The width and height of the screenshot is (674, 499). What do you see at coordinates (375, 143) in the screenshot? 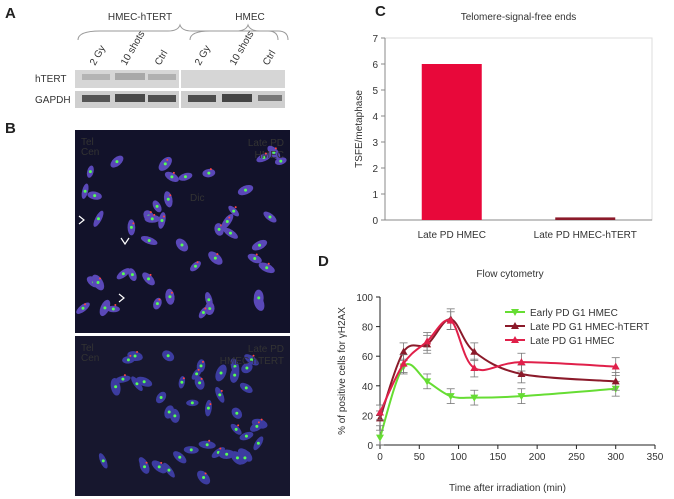
I see `y-tick-label: 3` at bounding box center [375, 143].